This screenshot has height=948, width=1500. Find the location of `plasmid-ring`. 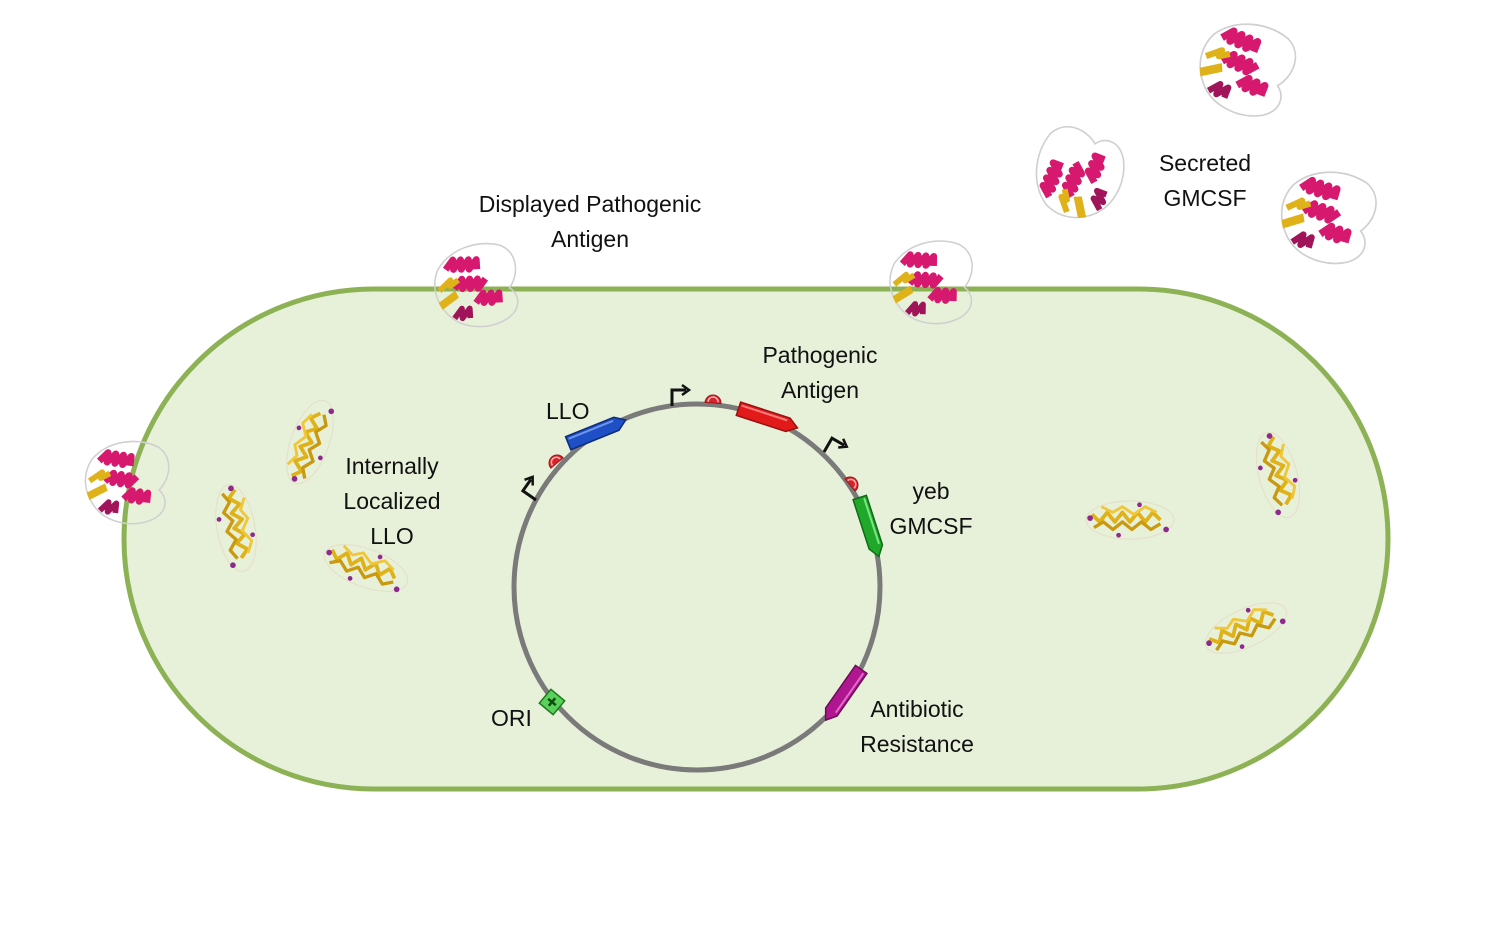

plasmid-ring is located at coordinates (697, 587).